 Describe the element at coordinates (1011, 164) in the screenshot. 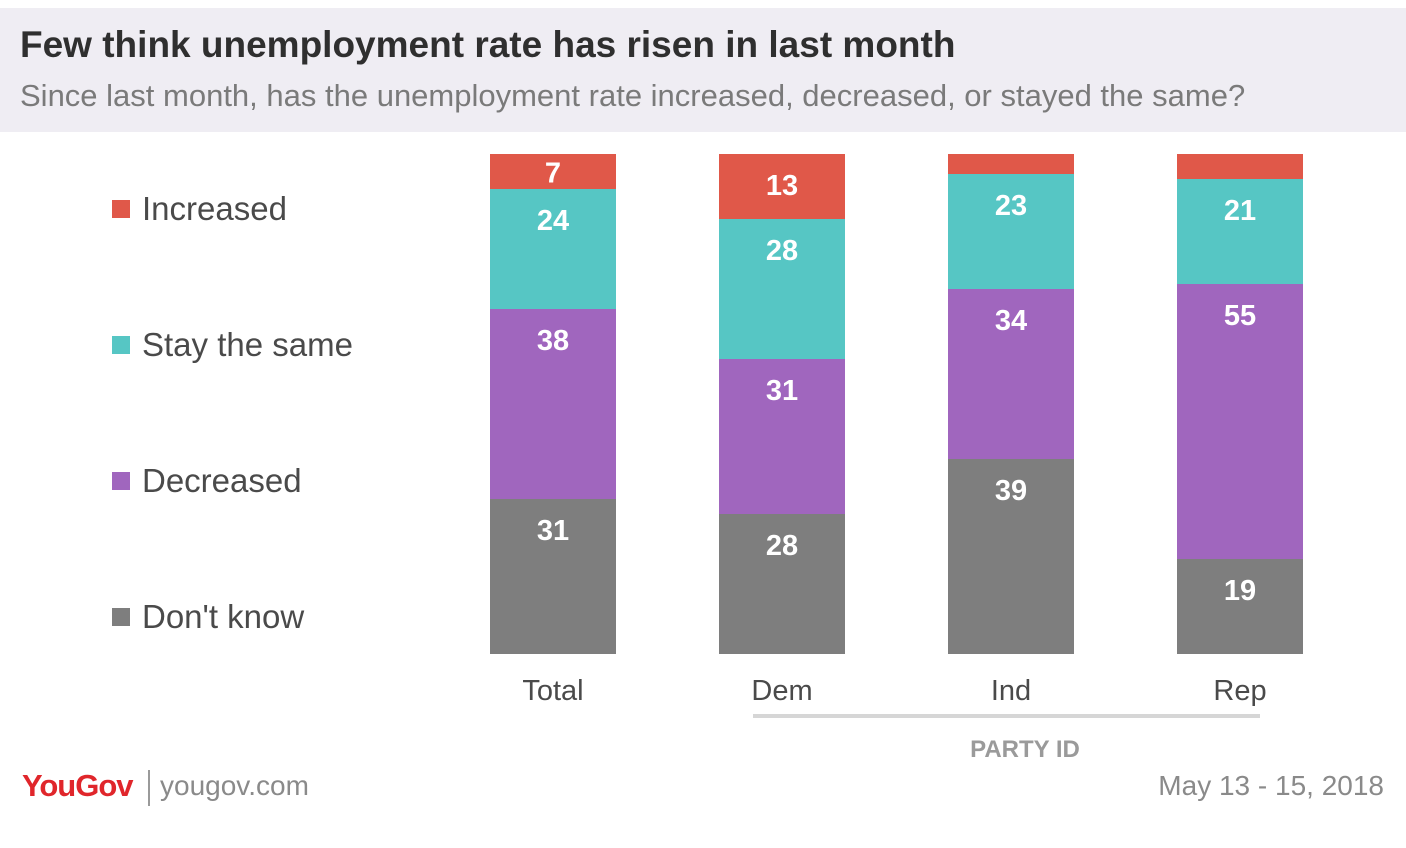

I see `bar-ind-increased` at that location.